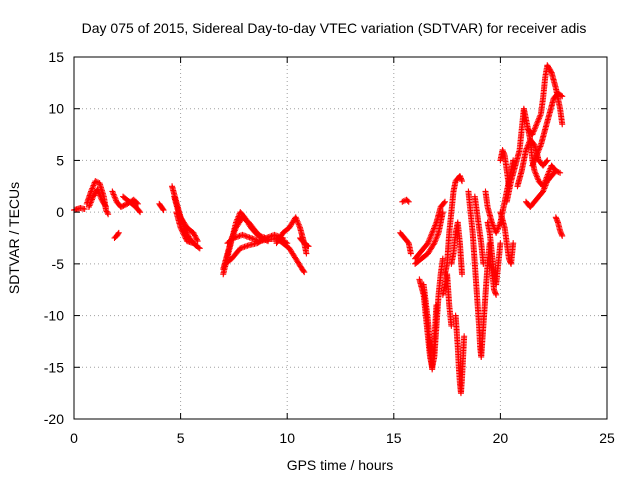  What do you see at coordinates (181, 438) in the screenshot?
I see `x-tick-label: 5` at bounding box center [181, 438].